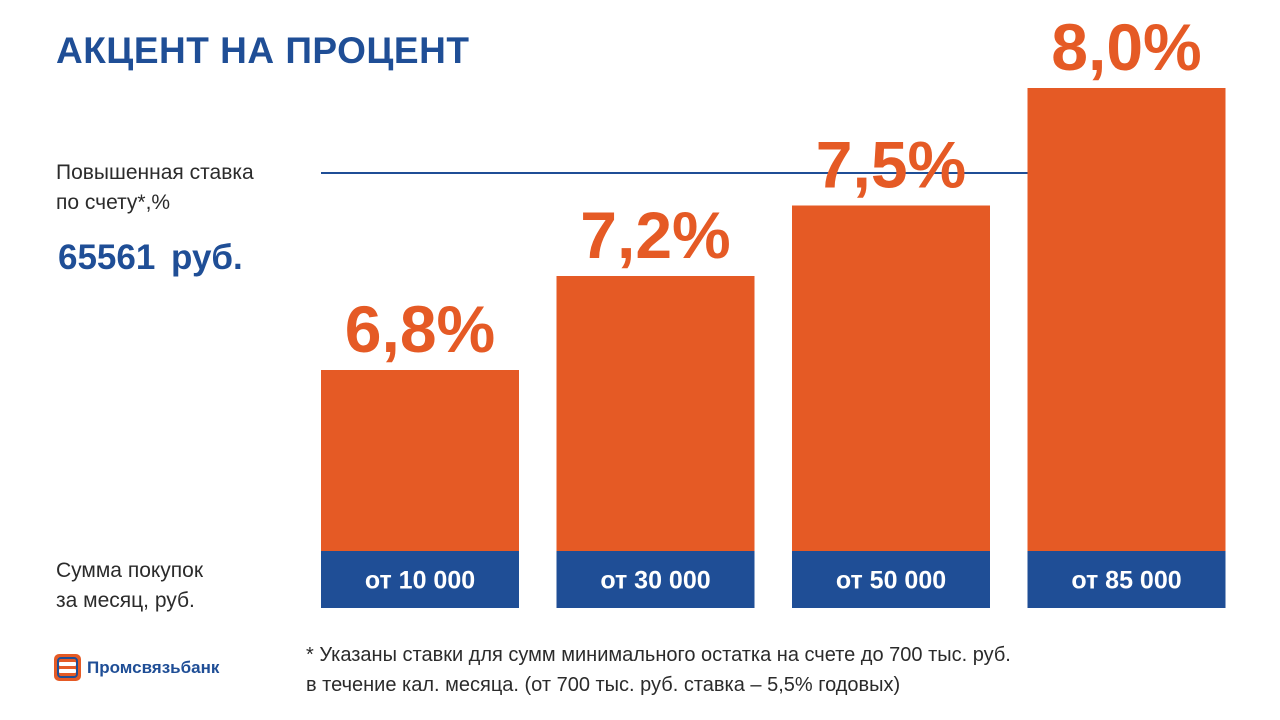 This screenshot has width=1280, height=720. What do you see at coordinates (263, 50) in the screenshot?
I see `page-title: АКЦЕНТ НА ПРОЦЕНТ` at bounding box center [263, 50].